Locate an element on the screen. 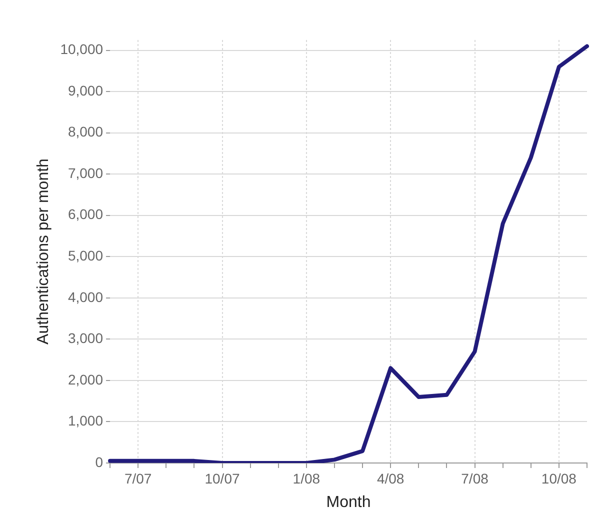 This screenshot has width=595, height=524. x-tick-label: 7/07 is located at coordinates (138, 478).